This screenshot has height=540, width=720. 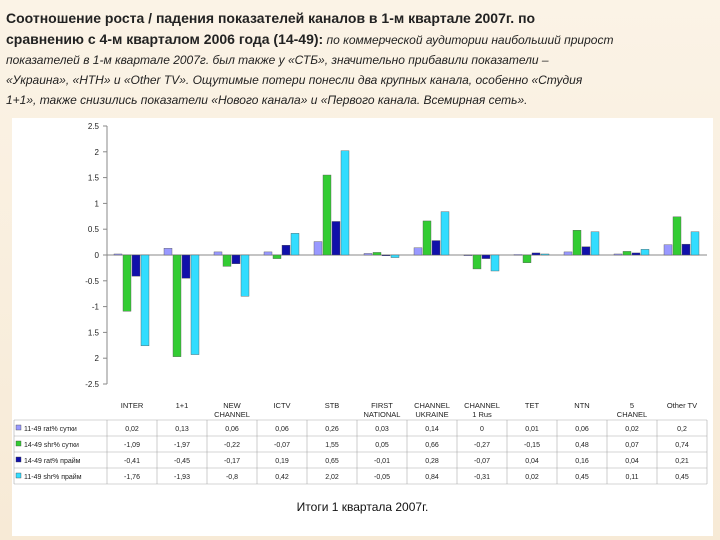 What do you see at coordinates (332, 477) in the screenshot?
I see `table-value: 2,02` at bounding box center [332, 477].